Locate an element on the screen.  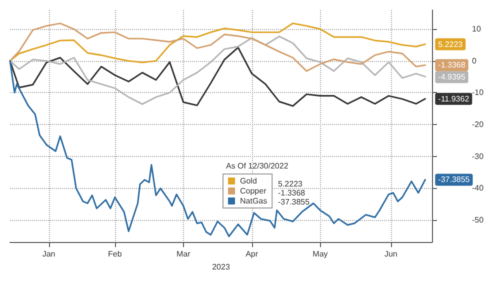
legend-label: Copper is located at coordinates (253, 191).